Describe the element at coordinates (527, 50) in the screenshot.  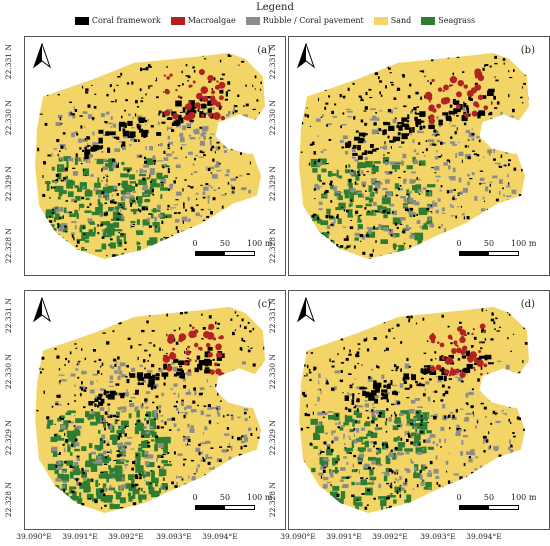
I see `panel-label: (b)` at that location.